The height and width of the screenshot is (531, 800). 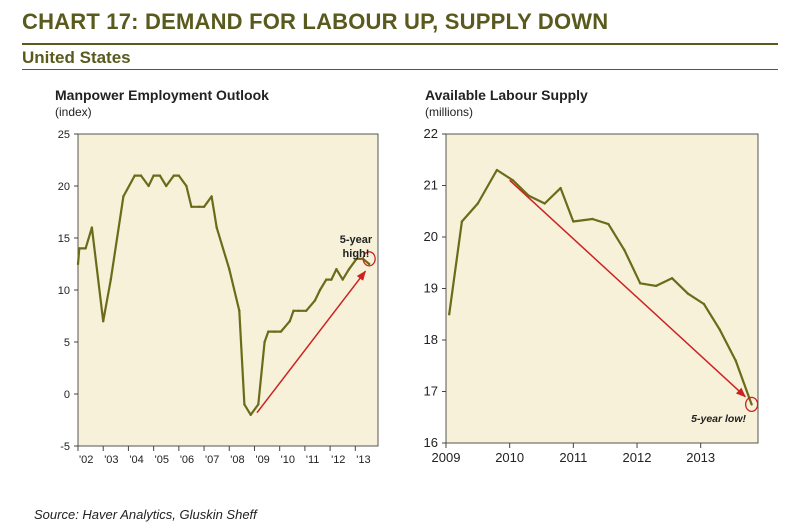 What do you see at coordinates (446, 457) in the screenshot?
I see `panel2-xtick-label: 2009` at bounding box center [446, 457].